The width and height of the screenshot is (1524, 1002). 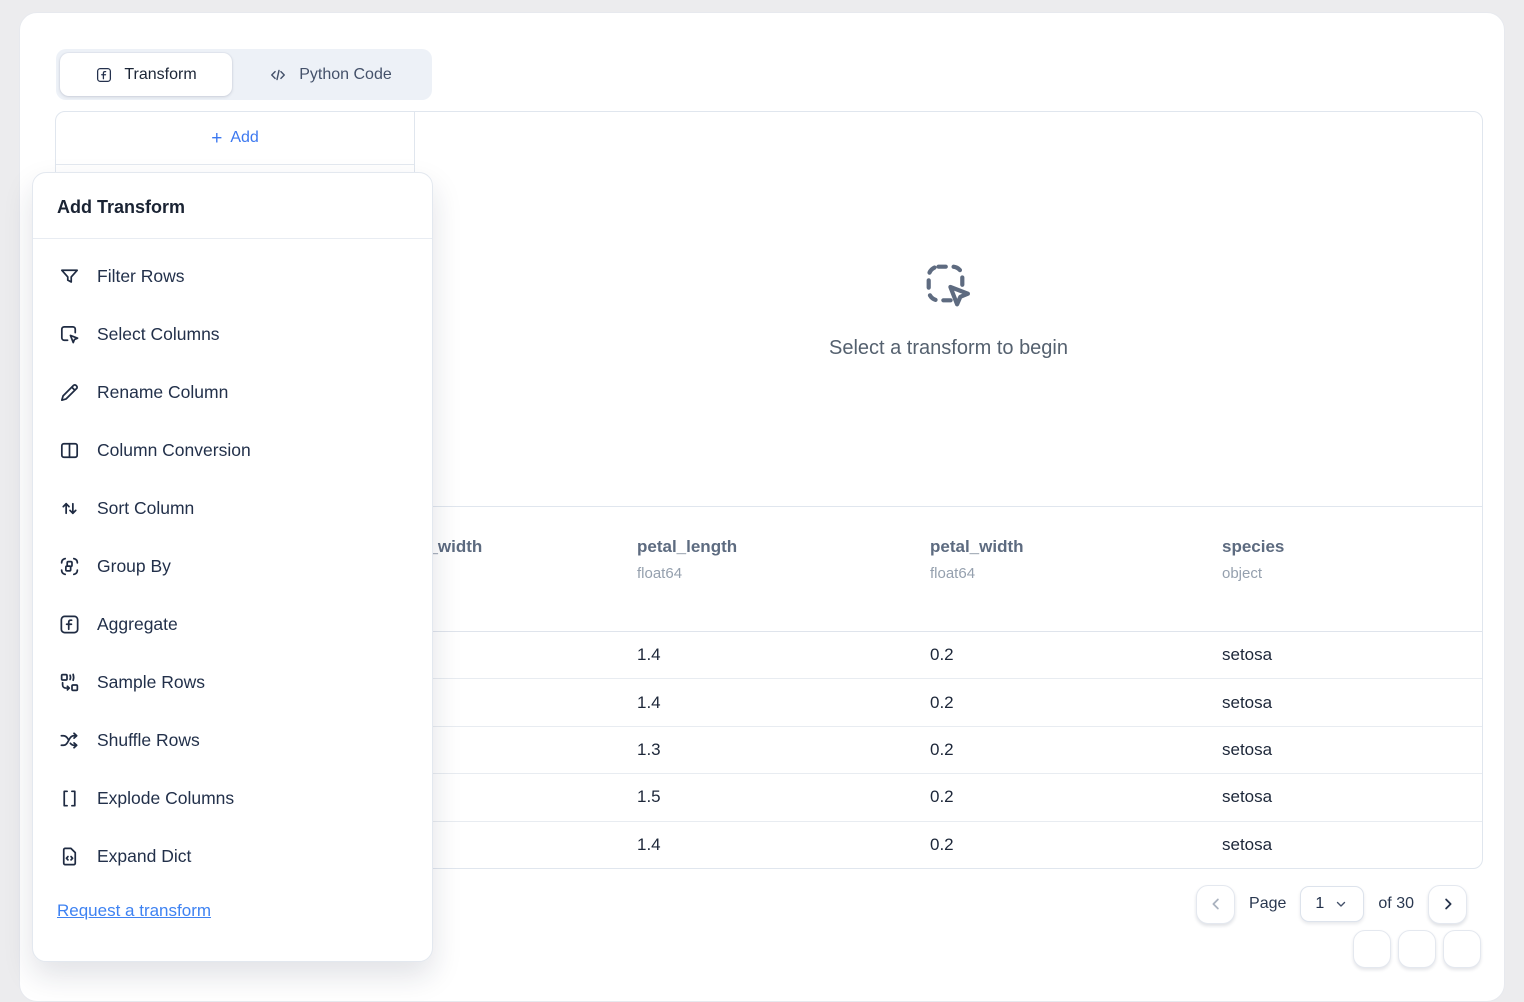 I want to click on tab-transform: Transform, so click(x=146, y=74).